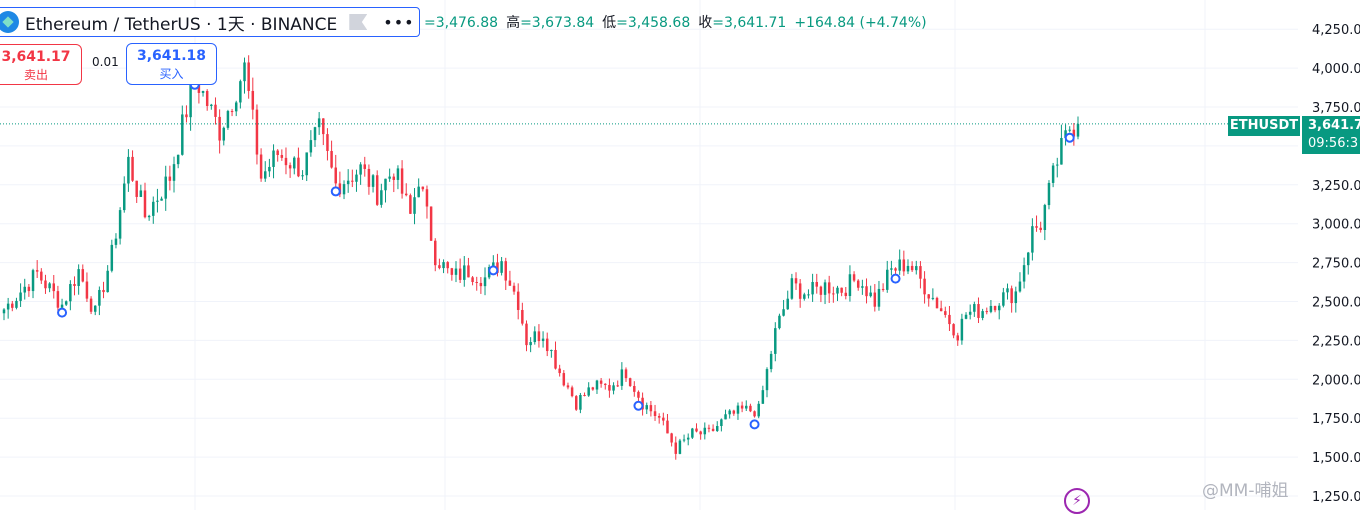 The image size is (1360, 514). What do you see at coordinates (1336, 380) in the screenshot?
I see `y-tick-label: 2,000.00` at bounding box center [1336, 380].